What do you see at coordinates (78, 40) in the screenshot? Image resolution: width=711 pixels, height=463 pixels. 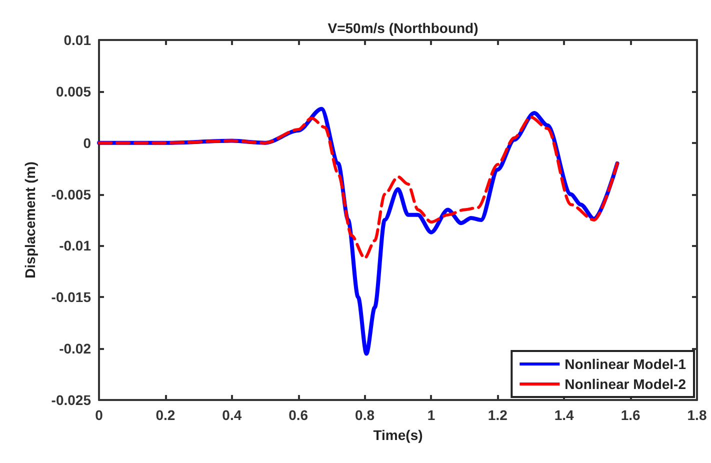 I see `y-tick-label: 0.01` at bounding box center [78, 40].